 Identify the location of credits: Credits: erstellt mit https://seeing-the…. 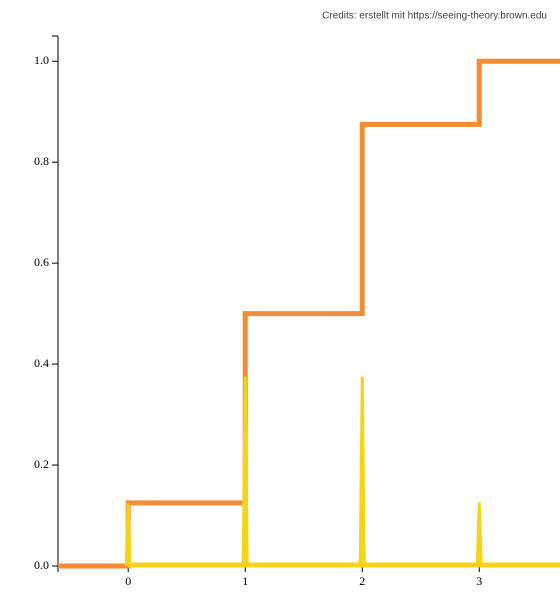
(434, 16).